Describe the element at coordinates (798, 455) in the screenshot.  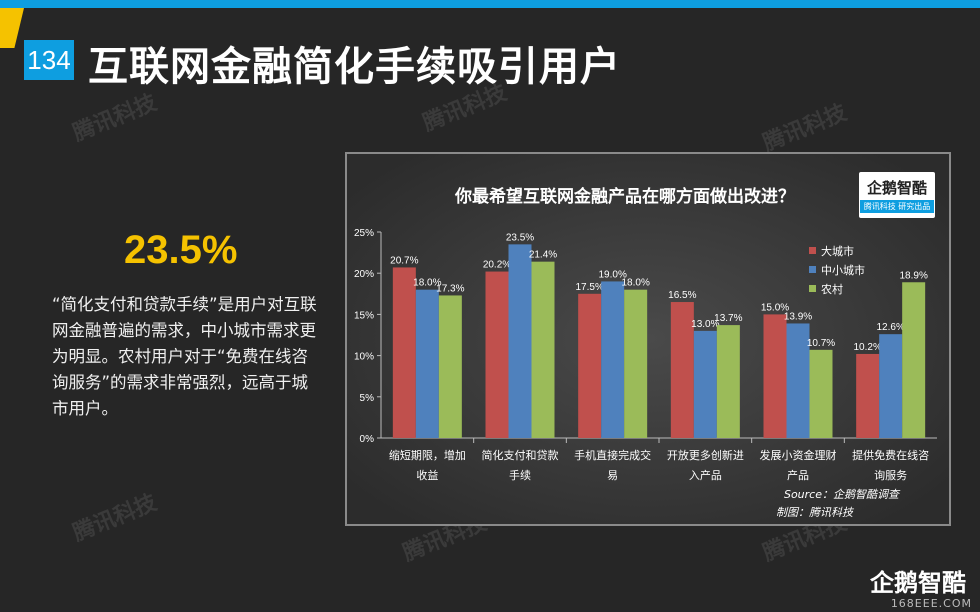
I see `x-category-label: 发展小资金理财` at that location.